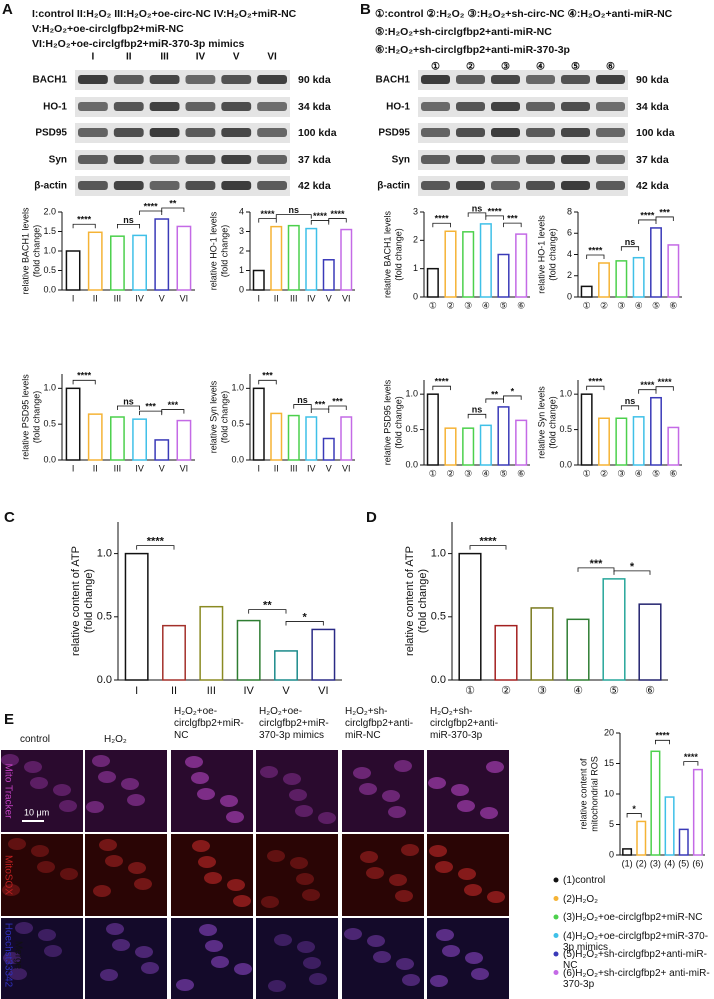 The height and width of the screenshot is (999, 714). I want to click on column-header: control, so click(35, 739).